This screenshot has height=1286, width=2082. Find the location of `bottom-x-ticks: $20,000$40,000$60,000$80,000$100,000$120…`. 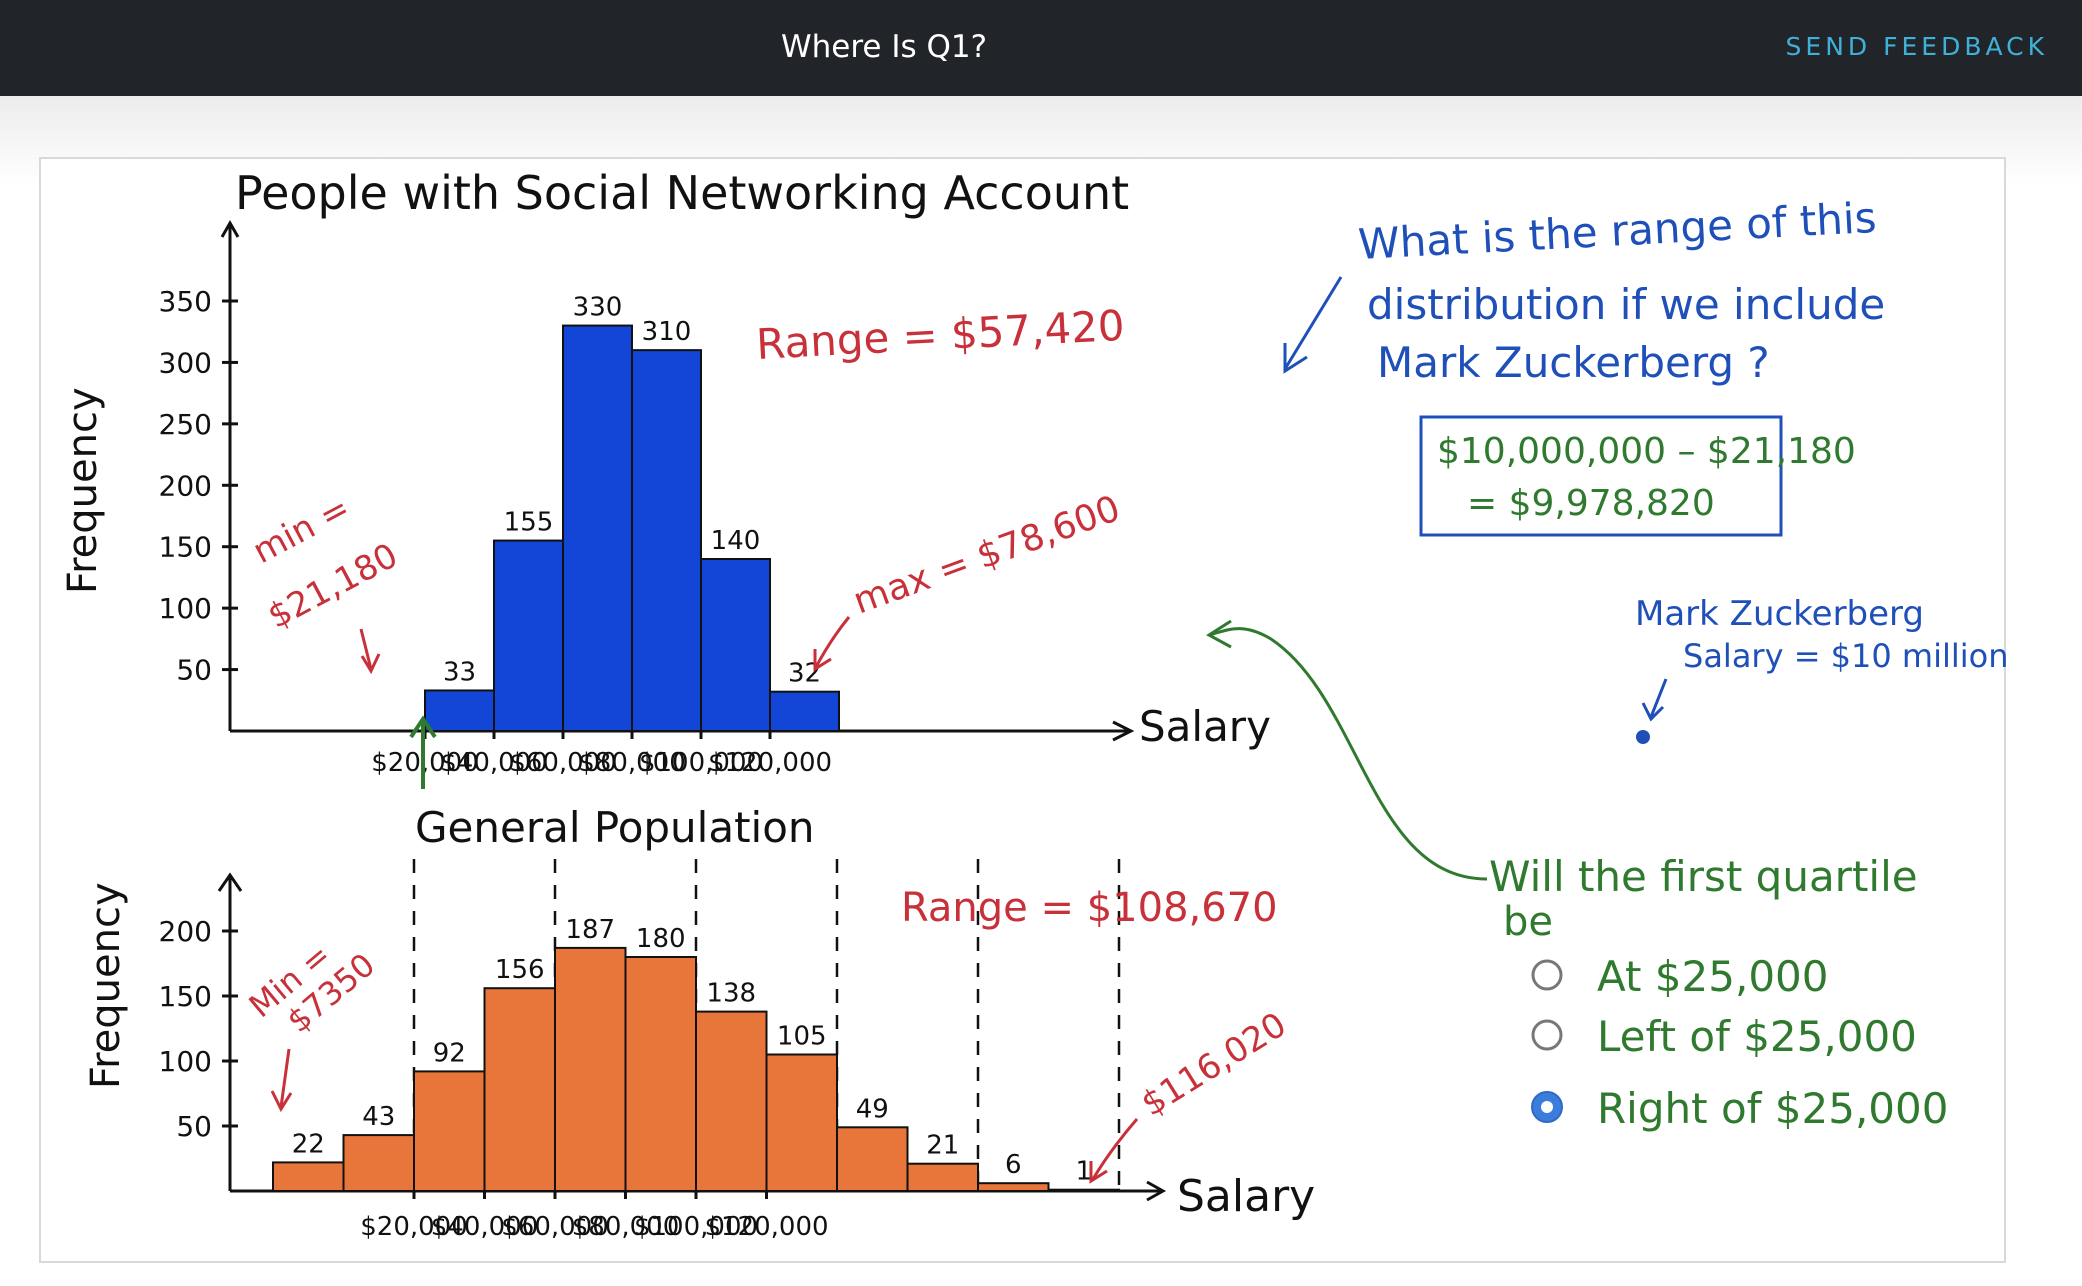

bottom-x-ticks: $20,000$40,000$60,000$80,000$100,000$120… is located at coordinates (594, 1212).